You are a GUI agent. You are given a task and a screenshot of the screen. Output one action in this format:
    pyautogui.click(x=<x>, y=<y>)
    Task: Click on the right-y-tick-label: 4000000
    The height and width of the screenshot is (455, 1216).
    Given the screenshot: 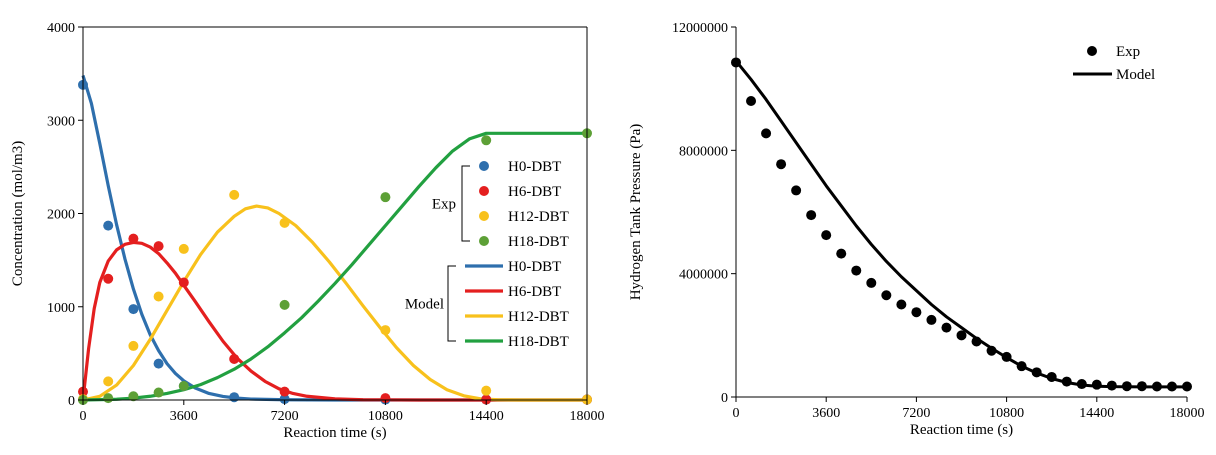 What is the action you would take?
    pyautogui.click(x=703, y=275)
    